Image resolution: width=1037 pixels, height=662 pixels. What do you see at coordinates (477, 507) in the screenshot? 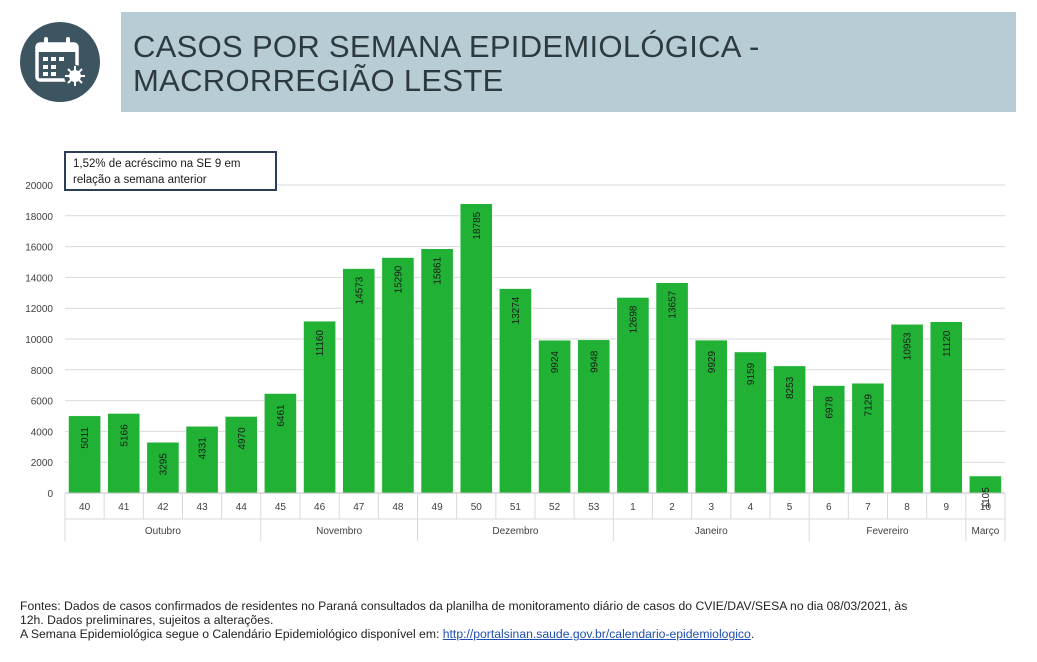
I see `x-tick-label: 50` at bounding box center [477, 507].